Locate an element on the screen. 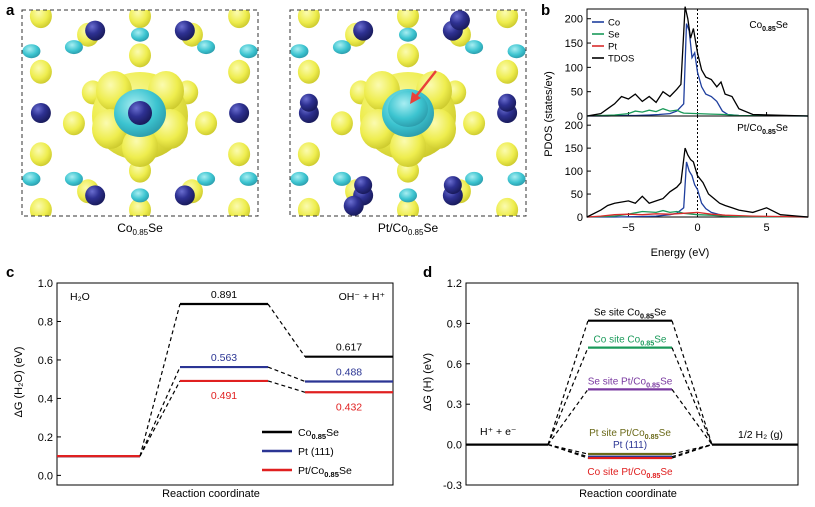 The image size is (815, 507). d-level-label: Co site Co0.85Se is located at coordinates (630, 341).